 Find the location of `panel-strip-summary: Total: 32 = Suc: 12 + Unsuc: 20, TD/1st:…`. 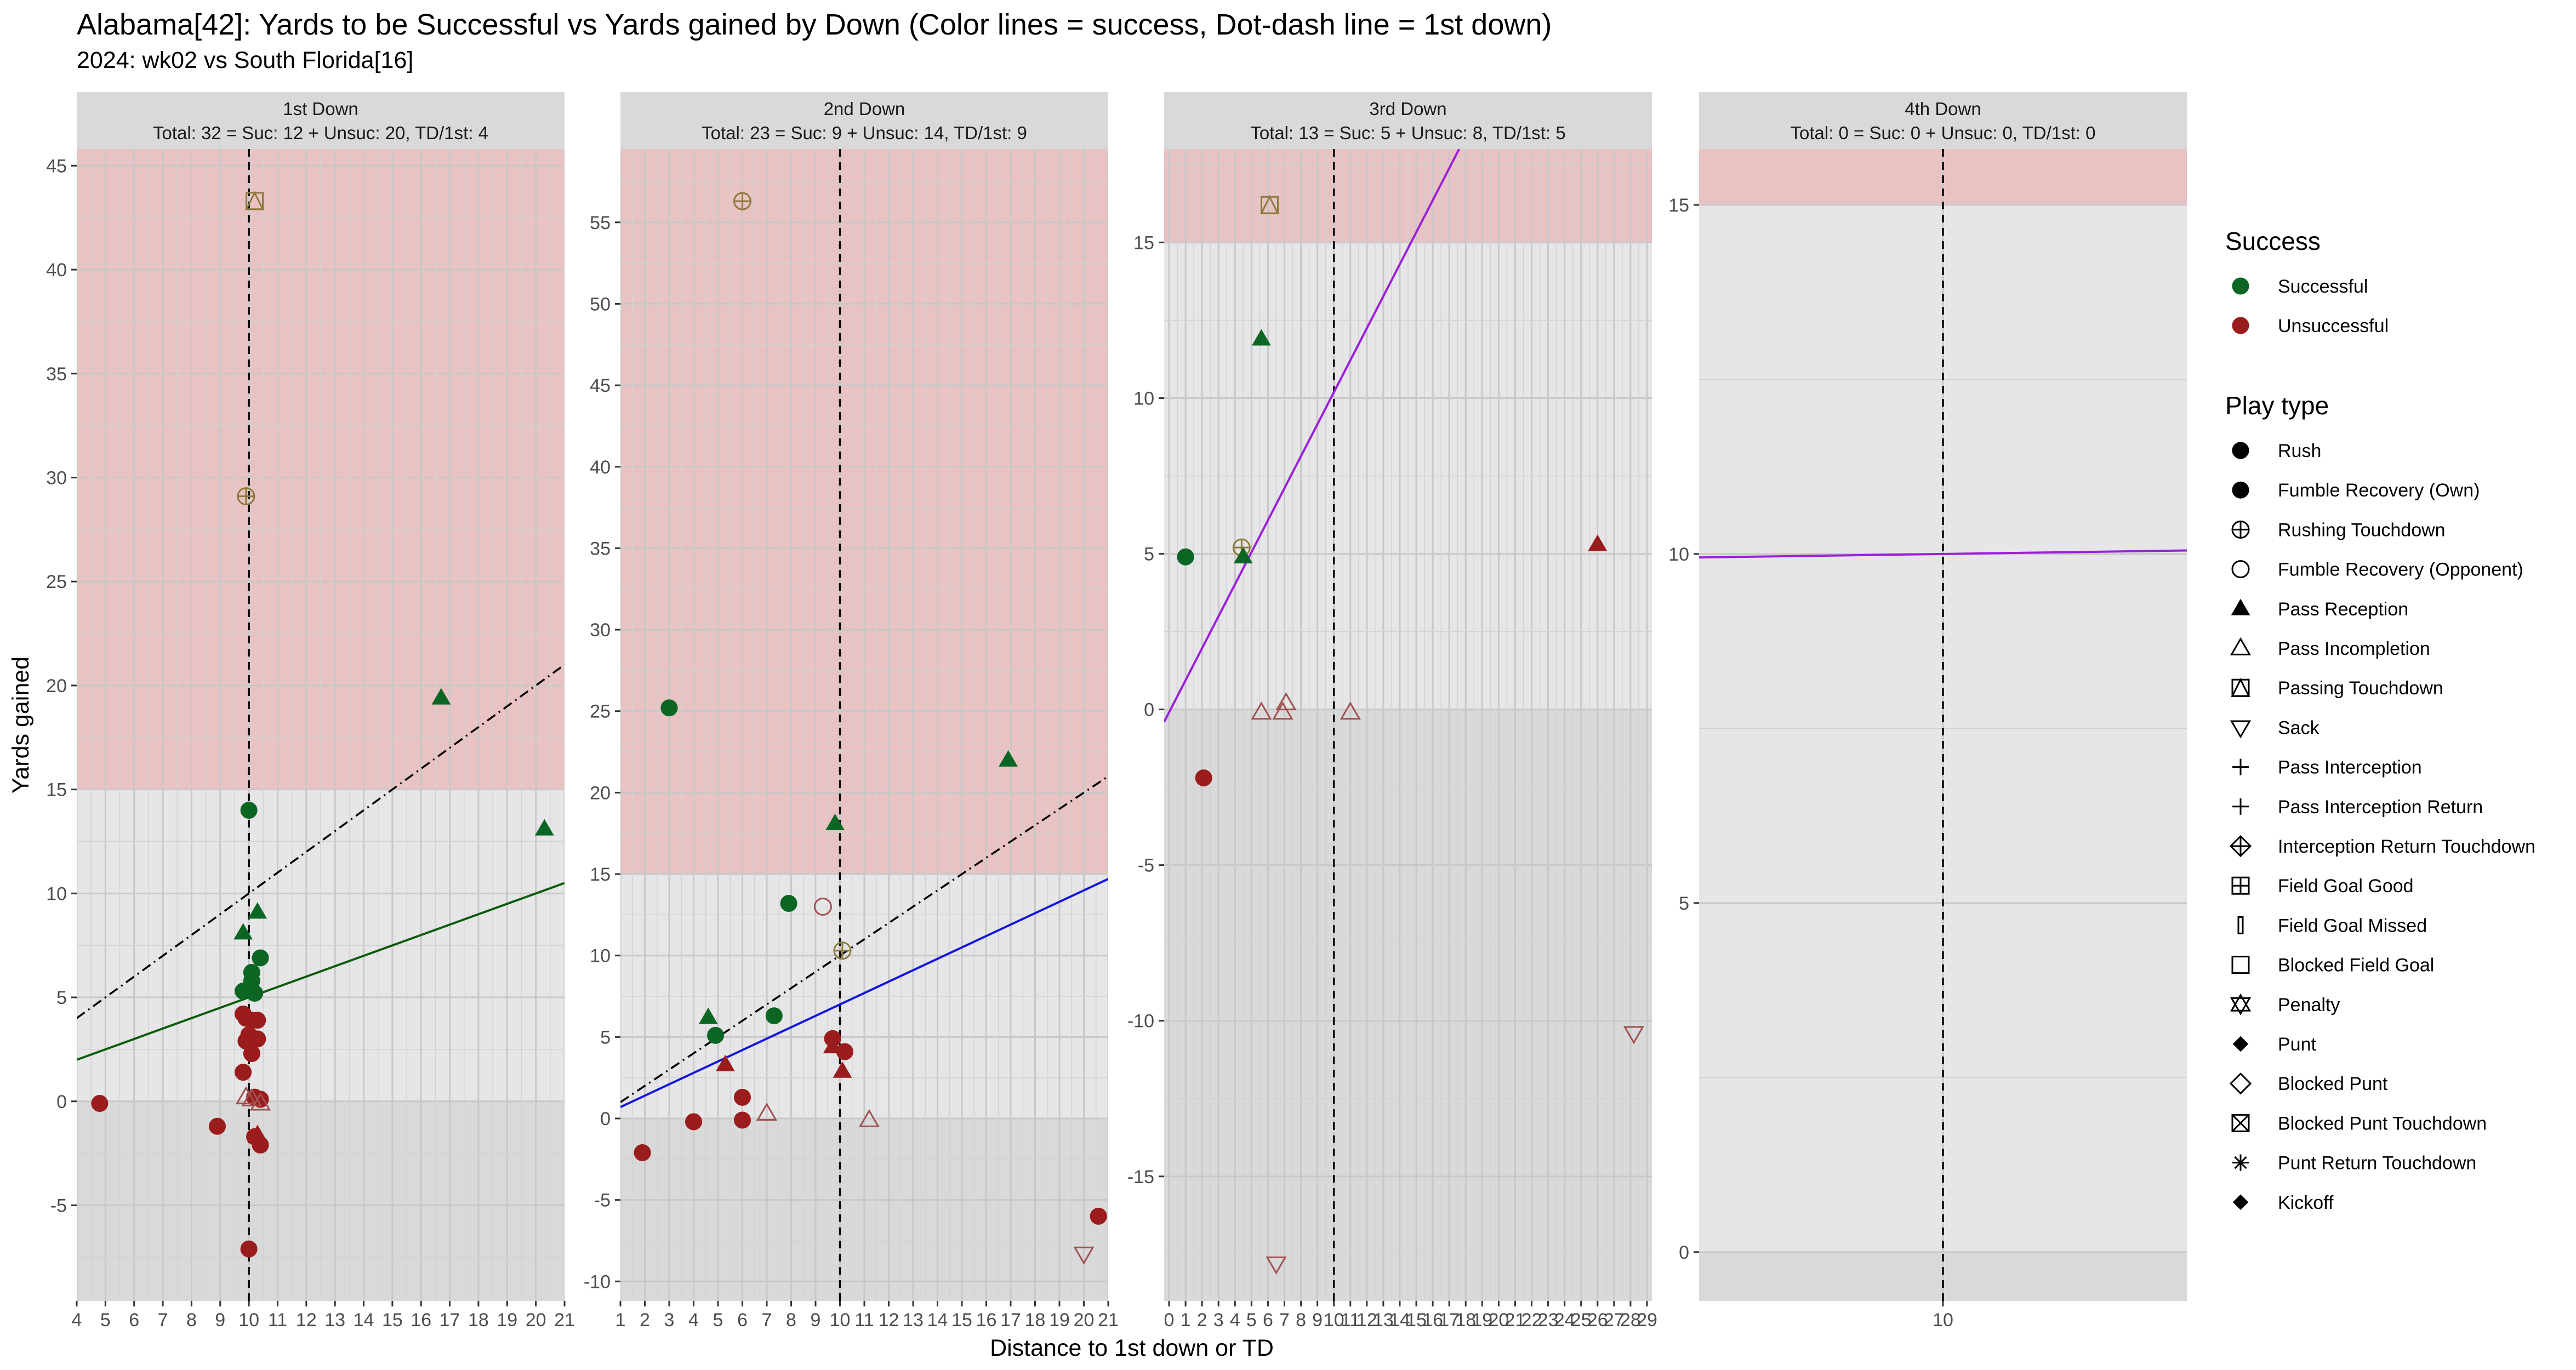

panel-strip-summary: Total: 32 = Suc: 12 + Unsuc: 20, TD/1st:… is located at coordinates (320, 133).